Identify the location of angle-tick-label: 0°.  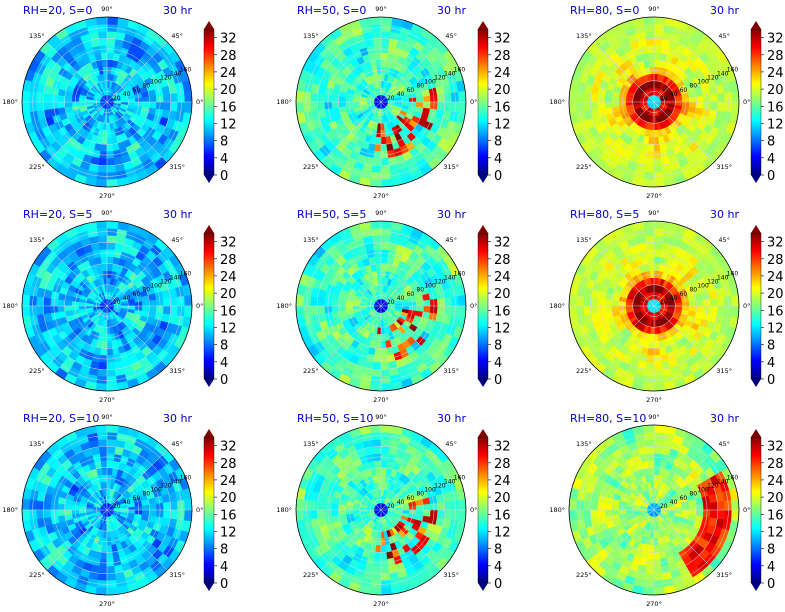
(473, 306).